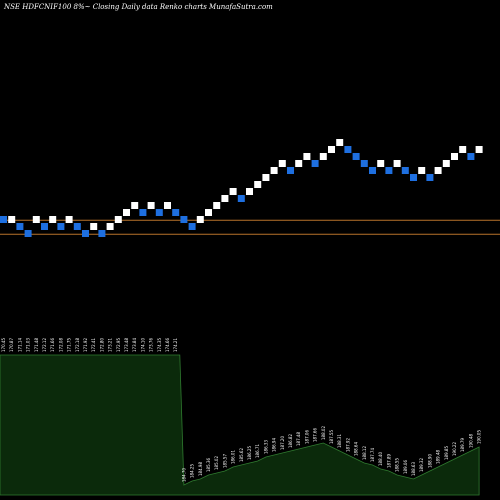  Describe the element at coordinates (282, 443) in the screenshot. I see `value-label: 187.20` at that location.